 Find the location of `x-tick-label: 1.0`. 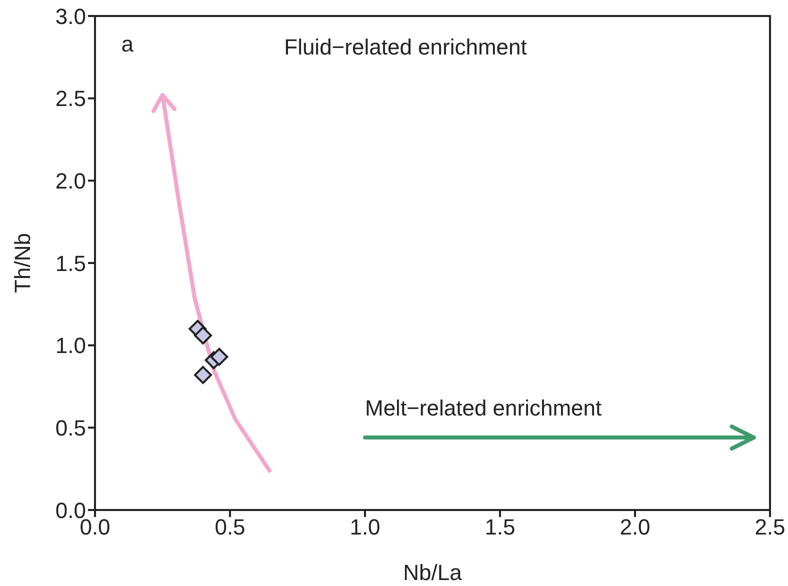

x-tick-label: 1.0 is located at coordinates (365, 527).